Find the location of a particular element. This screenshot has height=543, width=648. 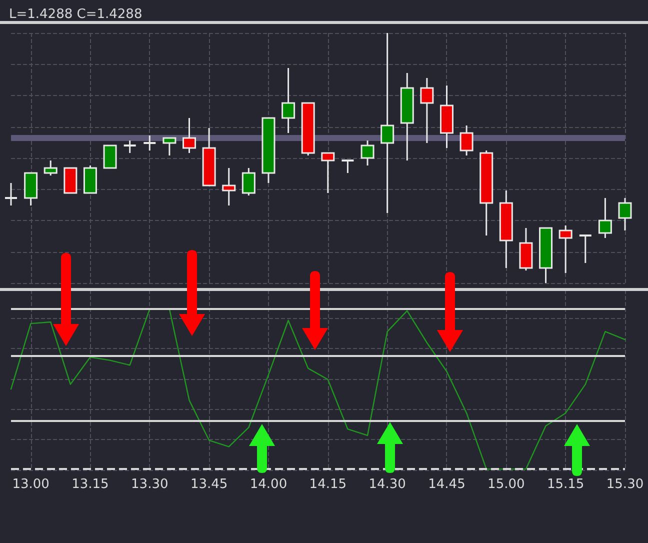

x-tick-label: 15.15 is located at coordinates (565, 484).